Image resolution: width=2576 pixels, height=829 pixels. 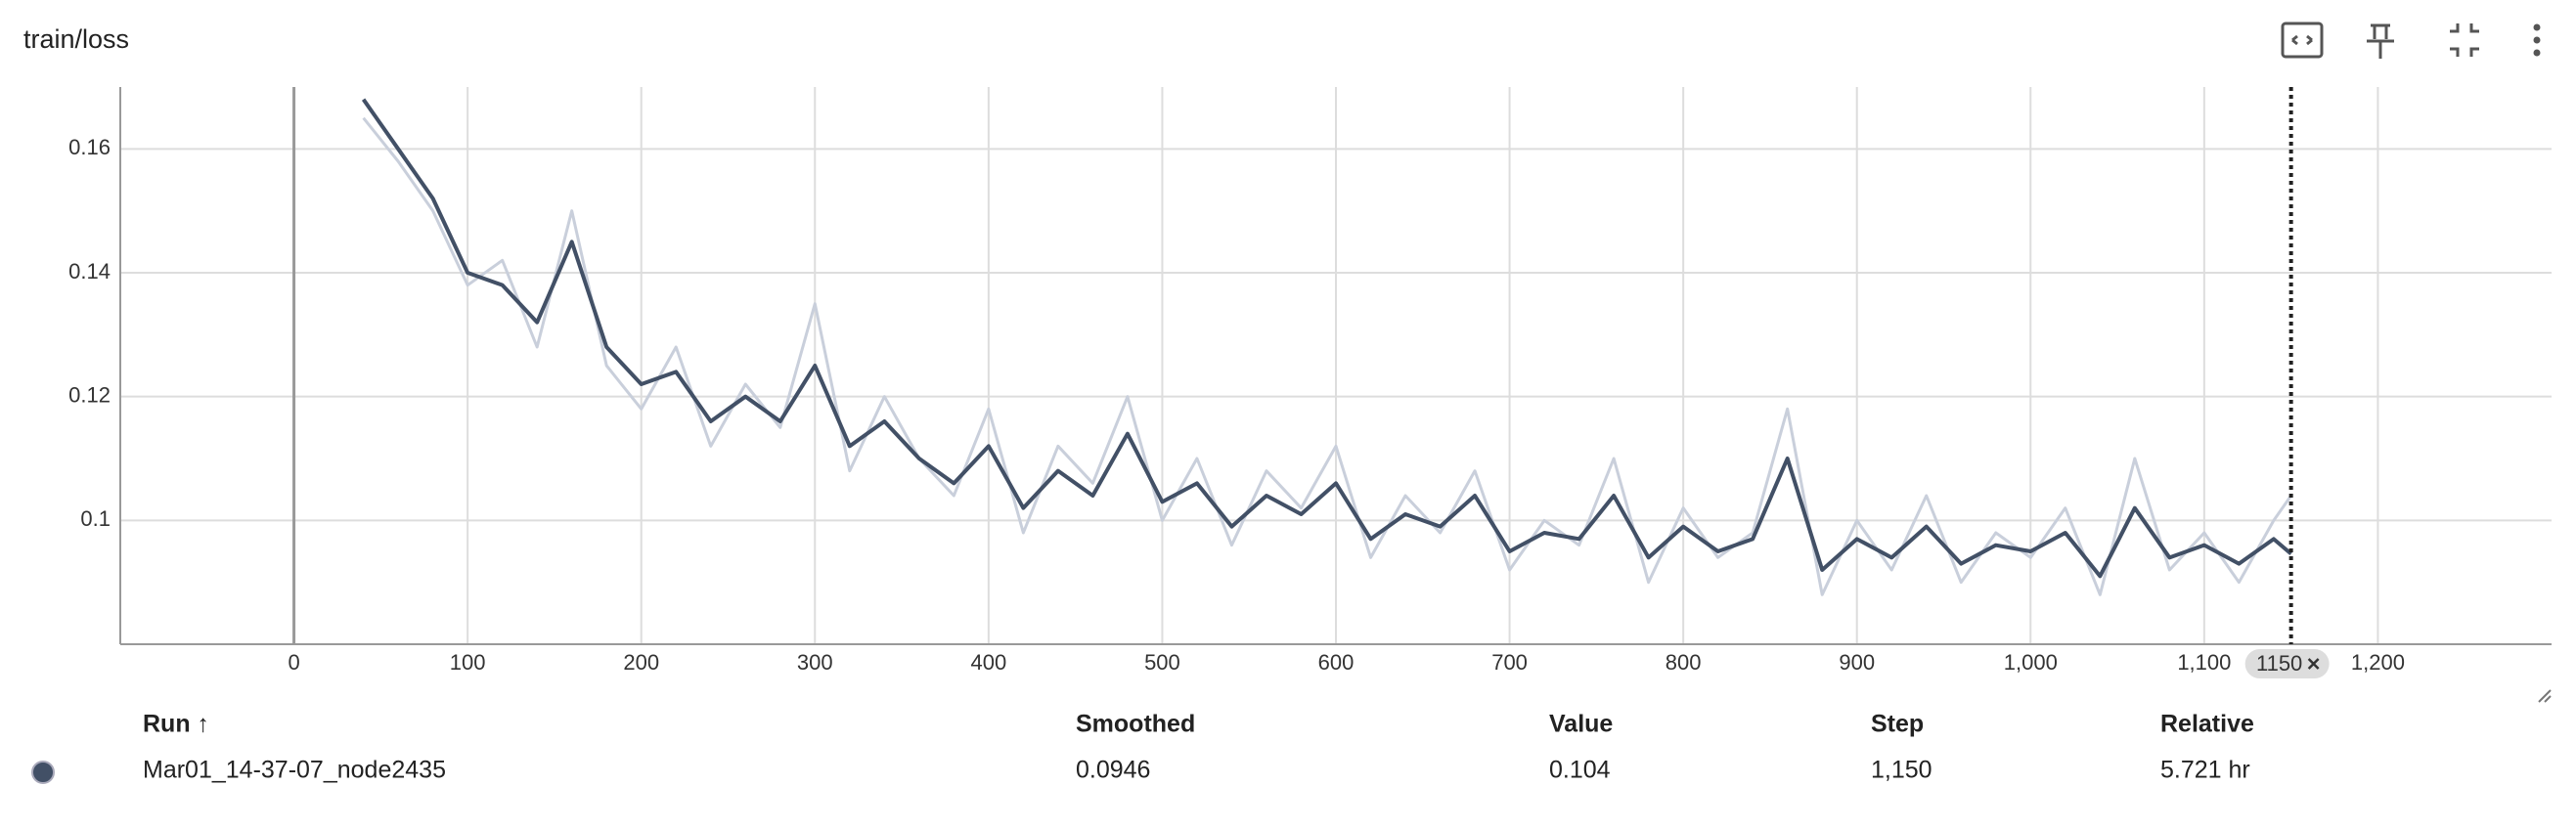 What do you see at coordinates (2031, 662) in the screenshot?
I see `x-tick-label: 1,000` at bounding box center [2031, 662].